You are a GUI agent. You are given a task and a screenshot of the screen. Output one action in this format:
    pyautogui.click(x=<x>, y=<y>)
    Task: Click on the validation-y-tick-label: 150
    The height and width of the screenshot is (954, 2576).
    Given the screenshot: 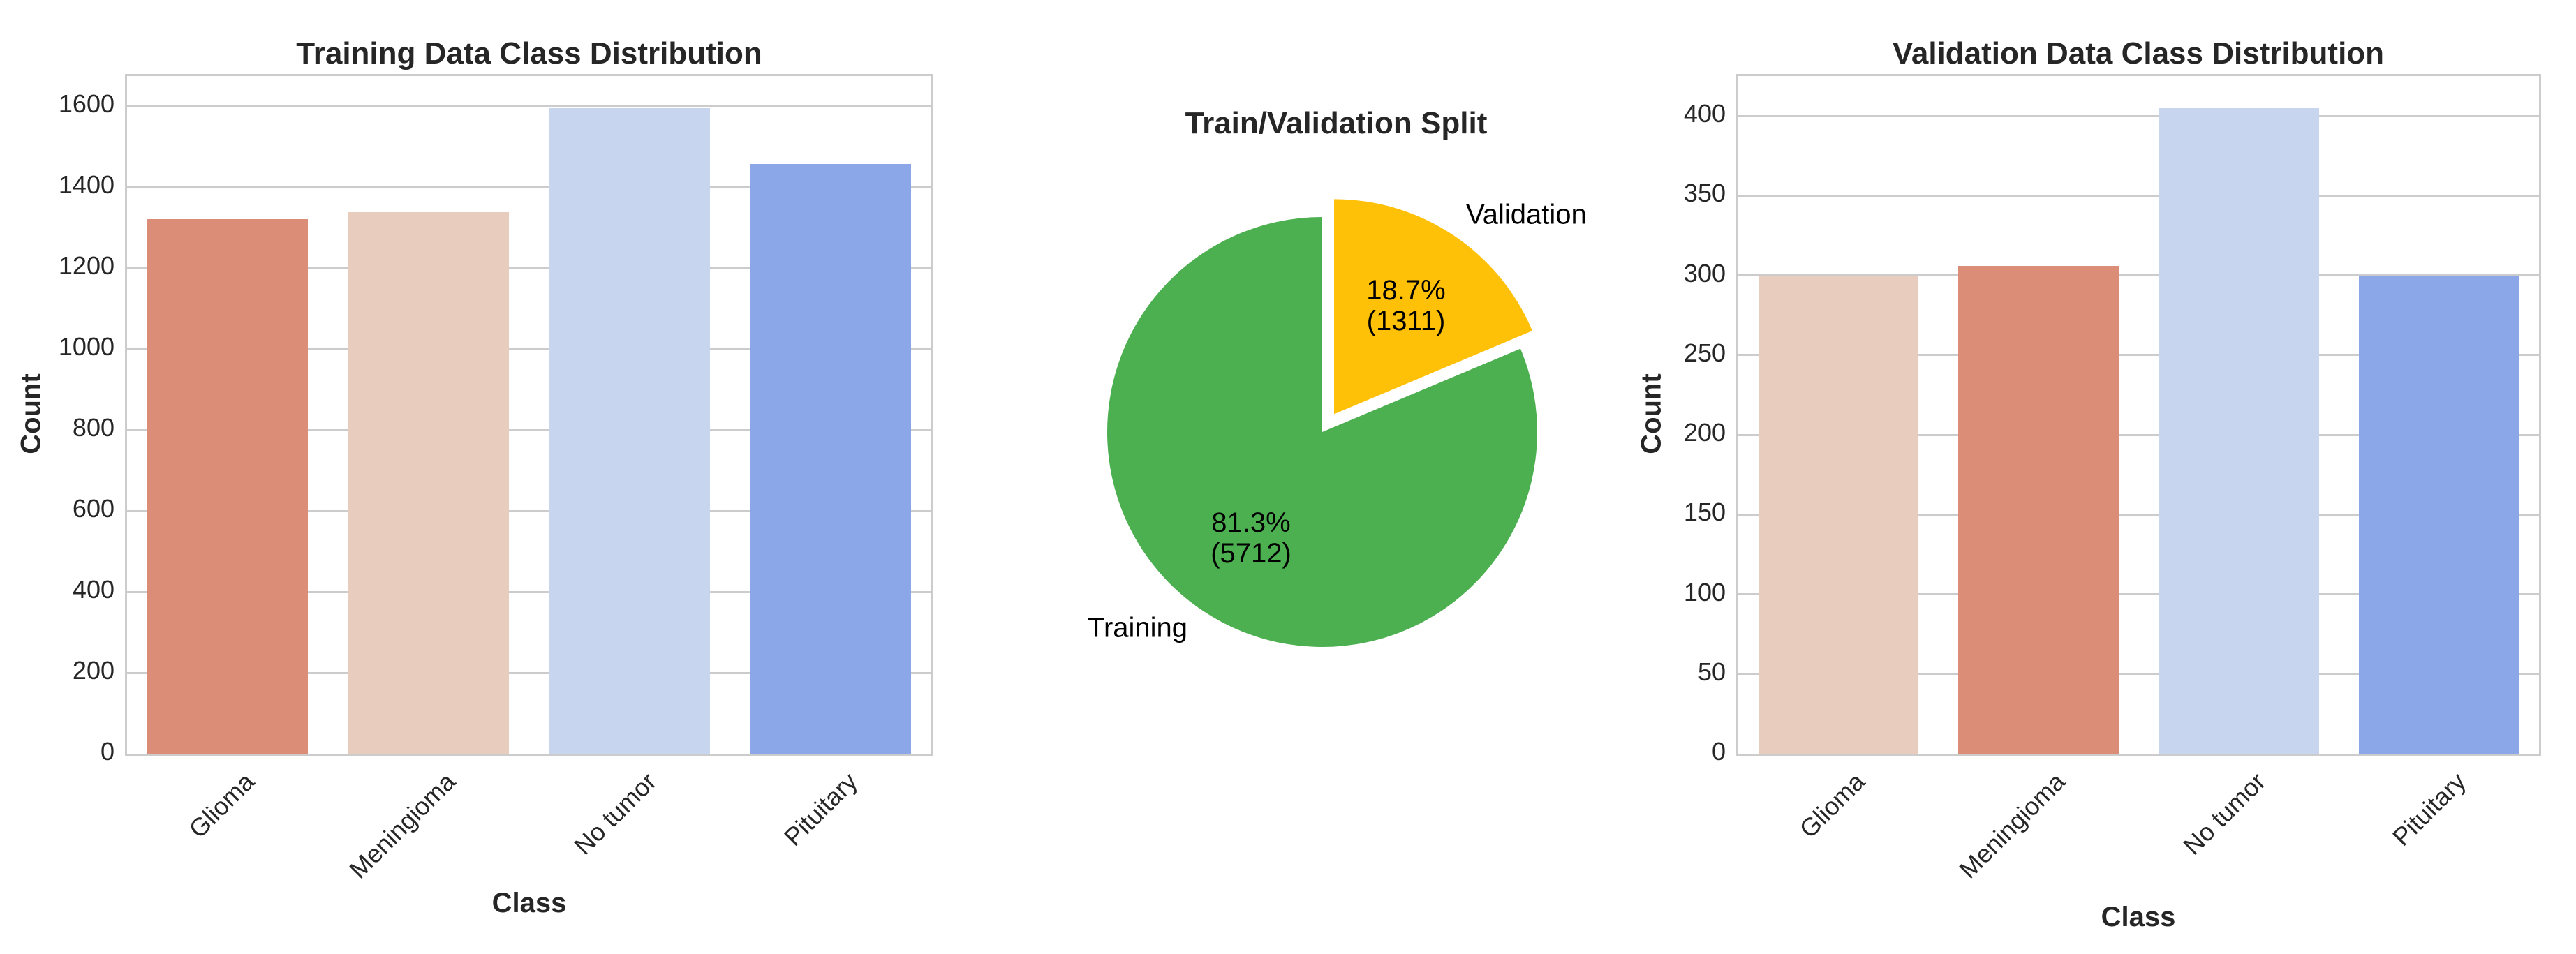 What is the action you would take?
    pyautogui.click(x=1704, y=512)
    